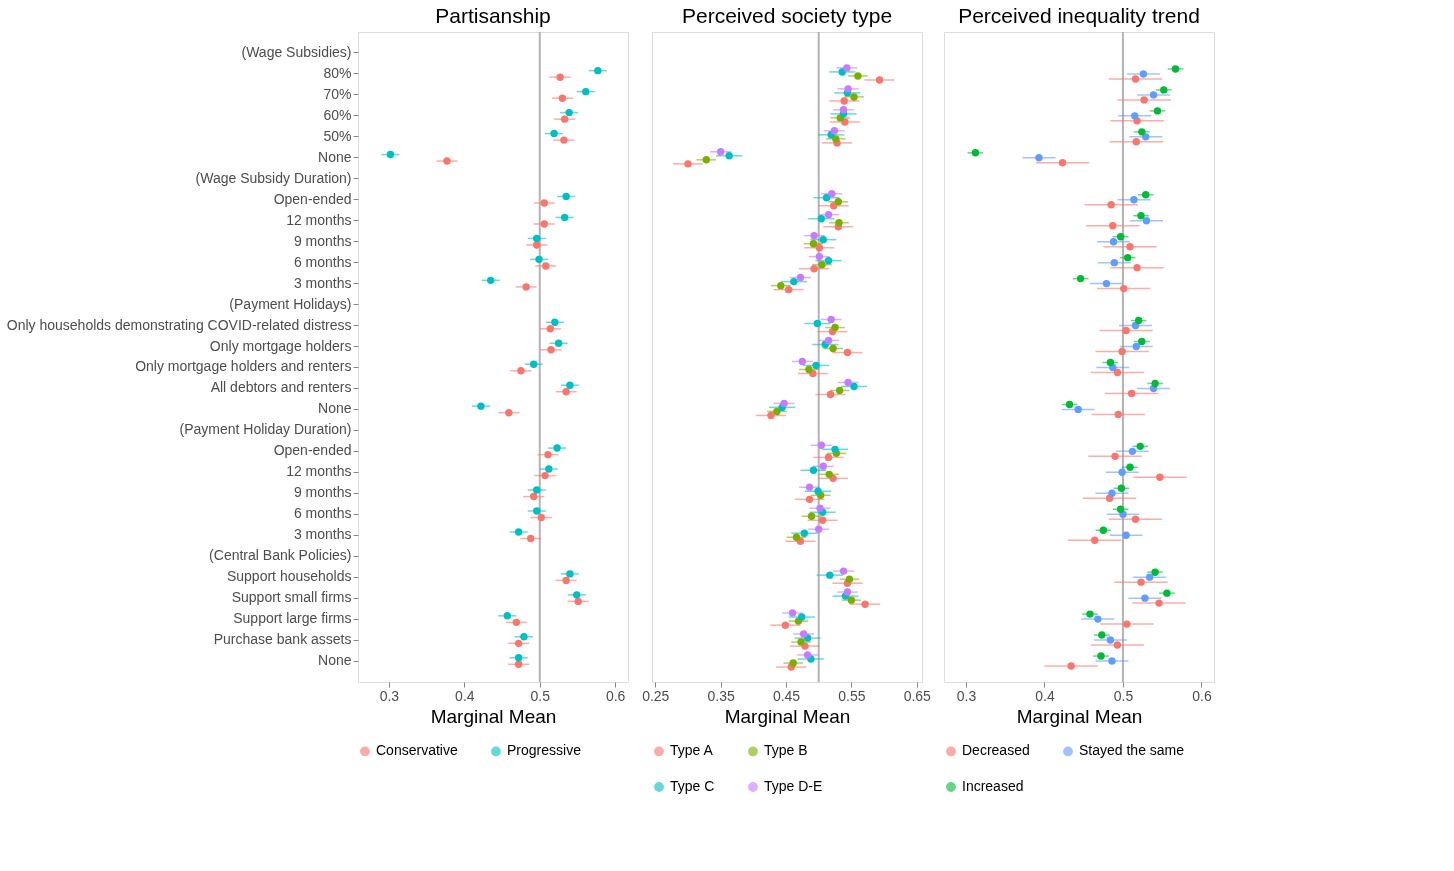 This screenshot has height=871, width=1454. I want to click on x-tick-label: 0.25, so click(656, 695).